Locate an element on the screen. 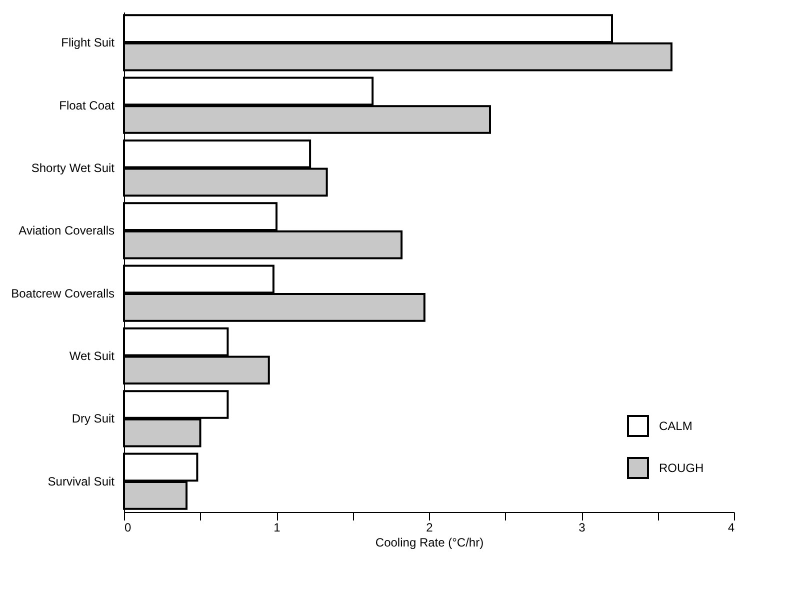 This screenshot has width=812, height=590. x-tick-label: 4 is located at coordinates (731, 527).